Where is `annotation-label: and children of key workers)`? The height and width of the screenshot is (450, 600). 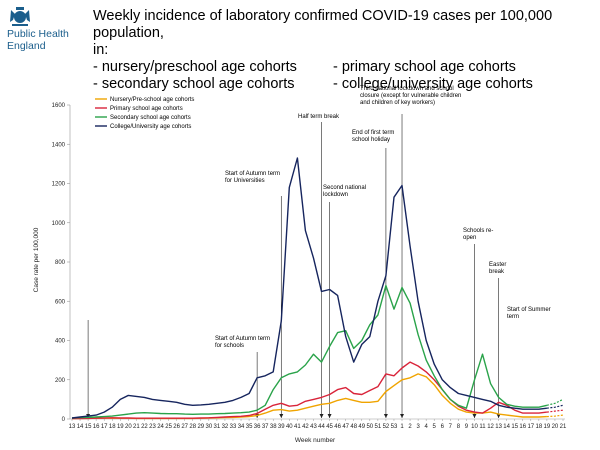
annotation-label: and children of key workers) is located at coordinates (397, 103).